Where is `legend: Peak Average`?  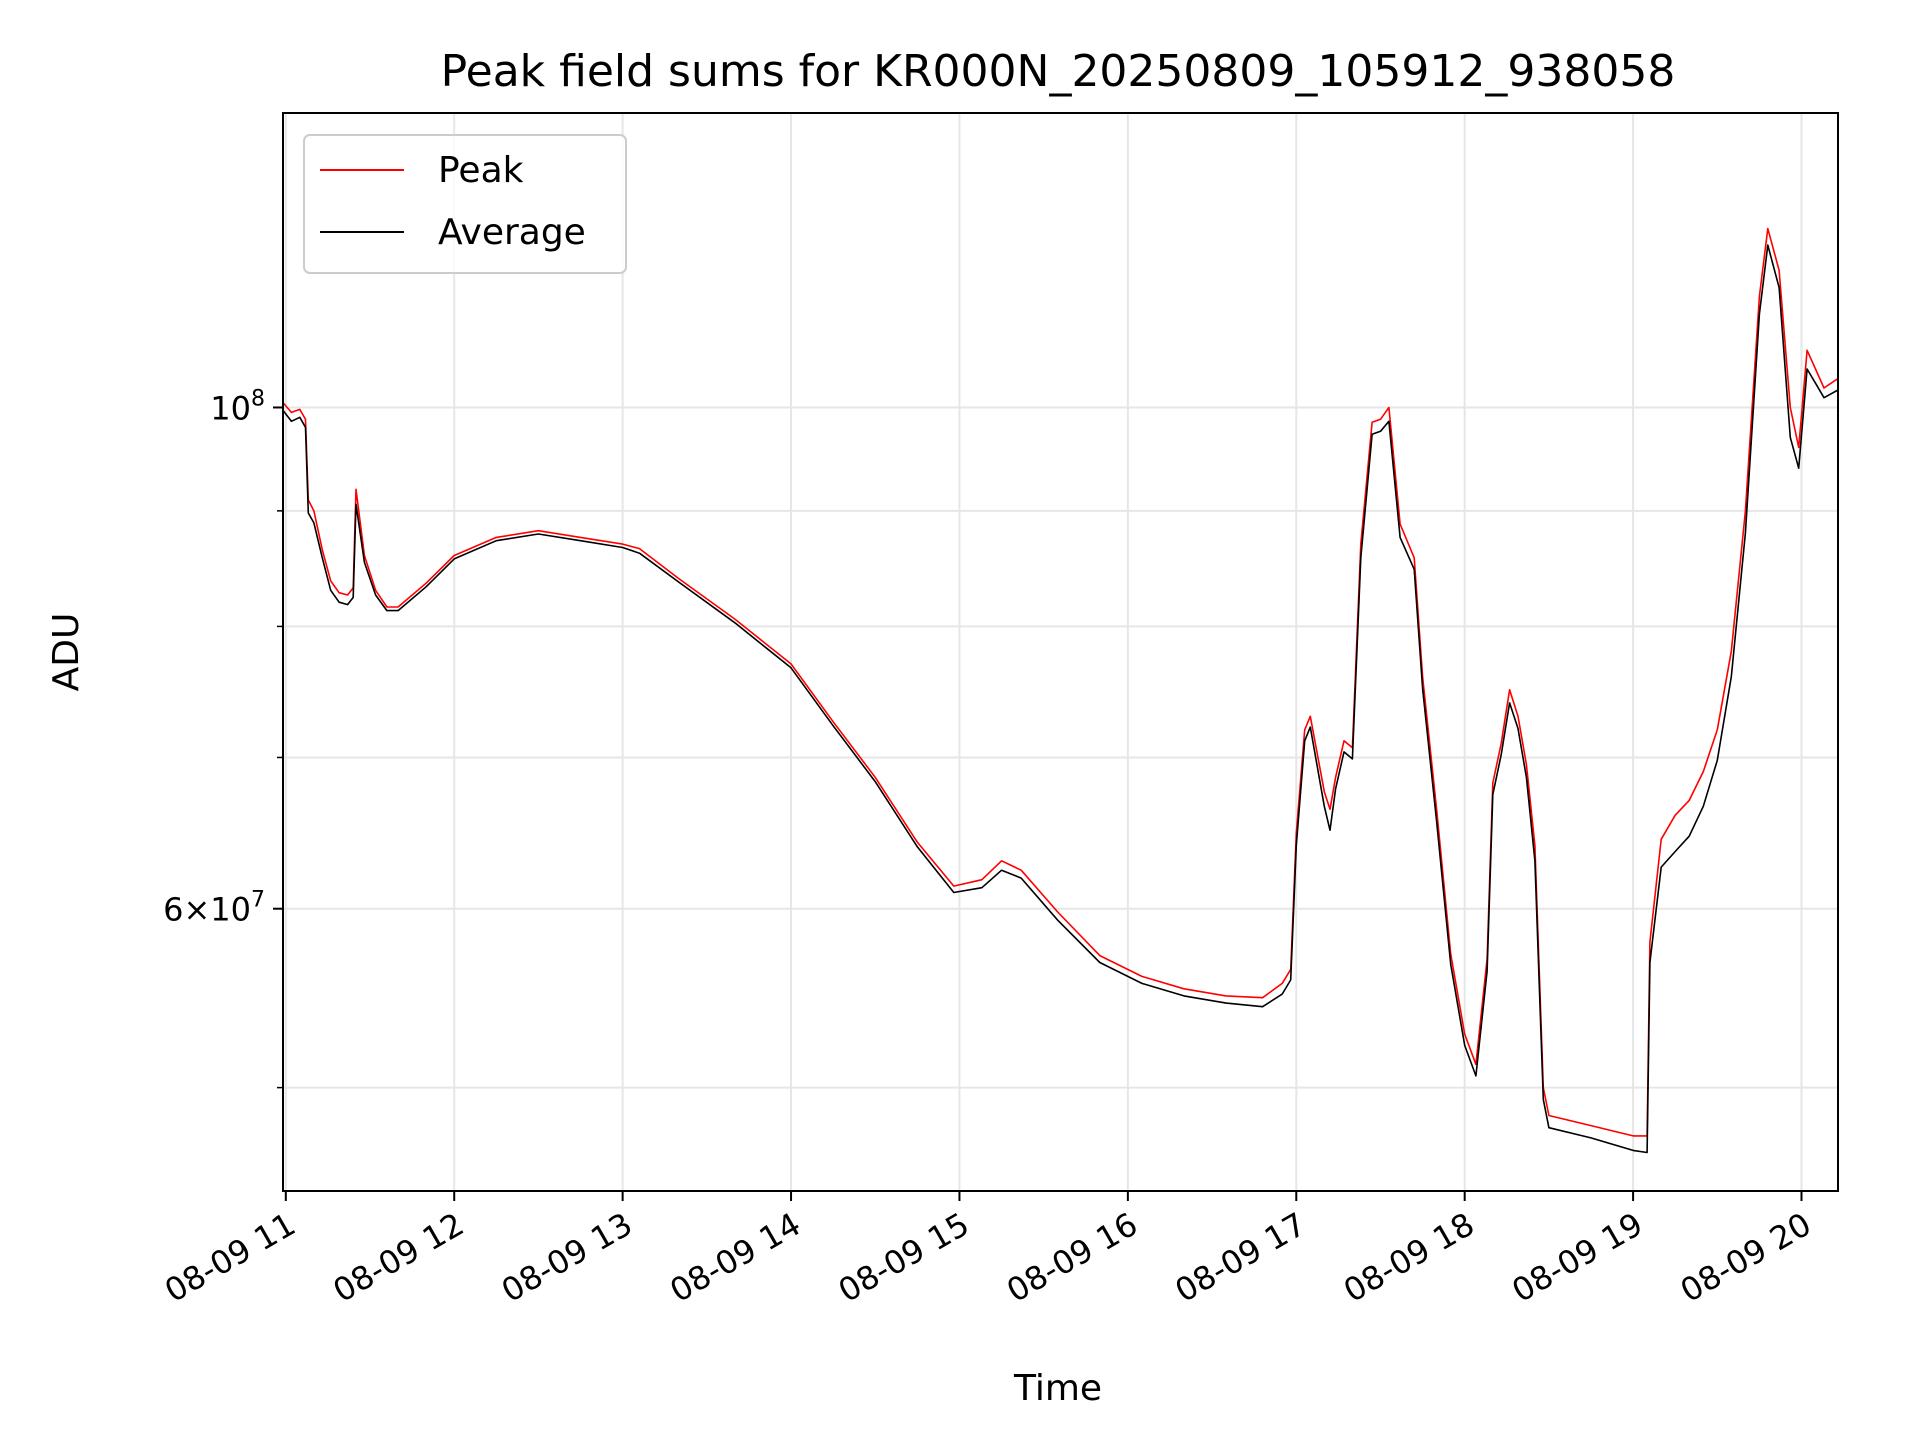
legend: Peak Average is located at coordinates (465, 204).